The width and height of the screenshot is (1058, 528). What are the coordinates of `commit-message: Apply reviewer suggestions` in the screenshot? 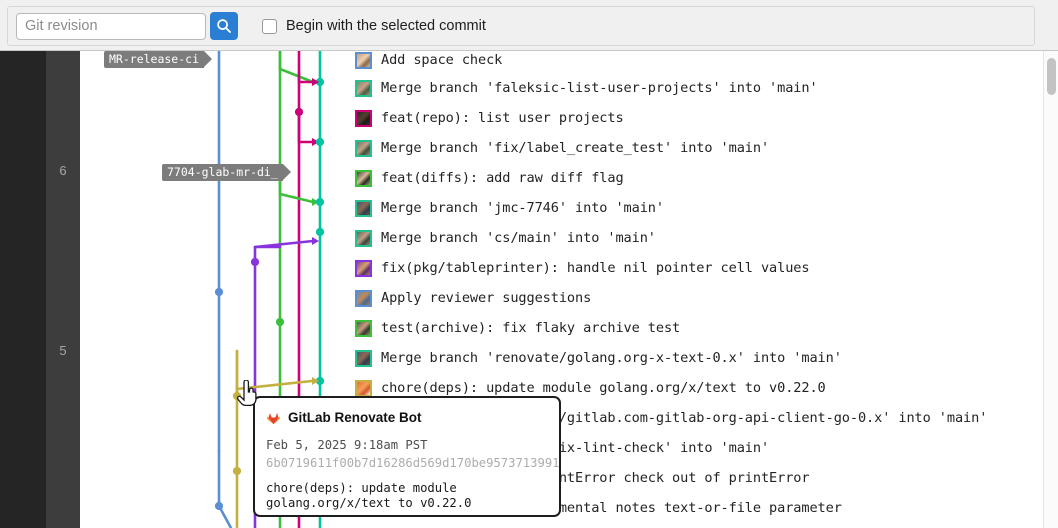 It's located at (486, 298).